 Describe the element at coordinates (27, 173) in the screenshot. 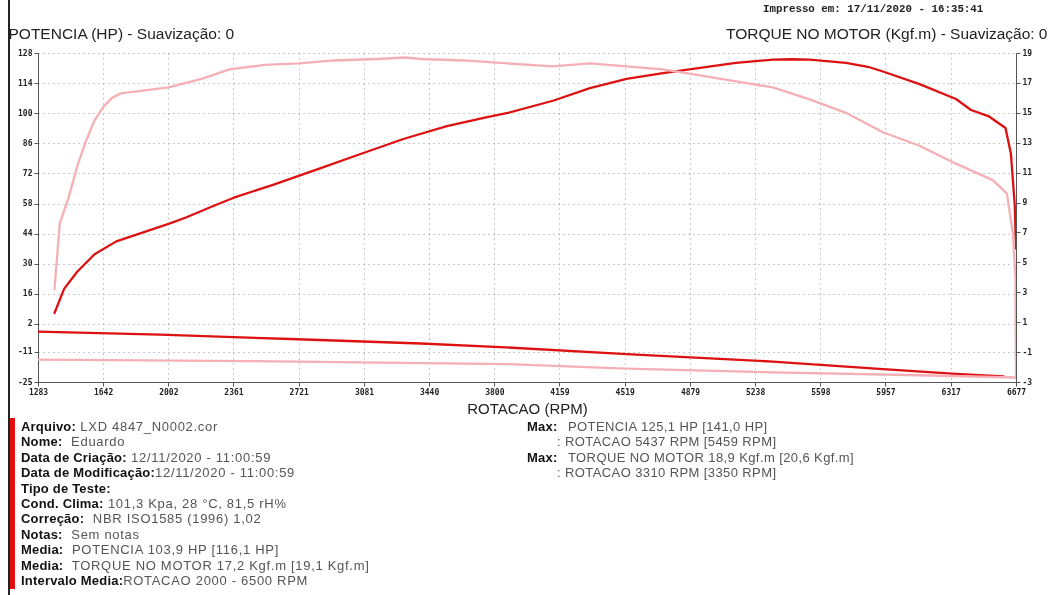

I see `y-tick-label: 72` at that location.